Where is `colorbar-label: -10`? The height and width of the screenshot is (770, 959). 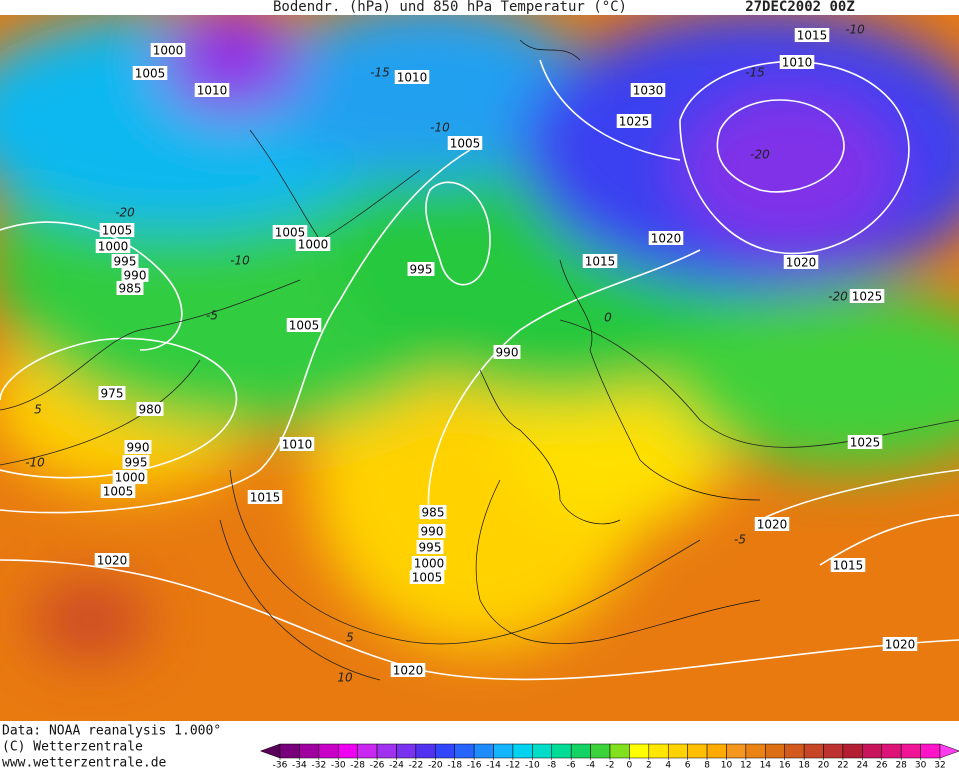
colorbar-label: -10 is located at coordinates (532, 765).